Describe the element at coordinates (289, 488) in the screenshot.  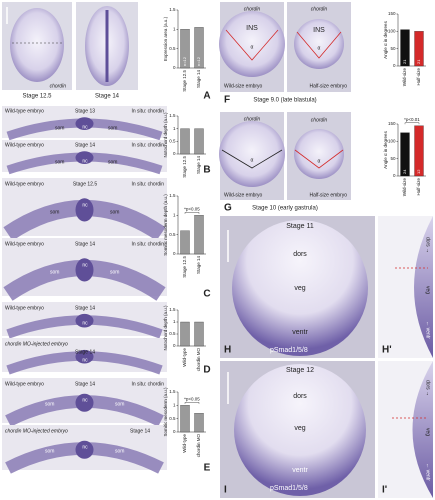
I see `label: pSmad1/5/8` at that location.